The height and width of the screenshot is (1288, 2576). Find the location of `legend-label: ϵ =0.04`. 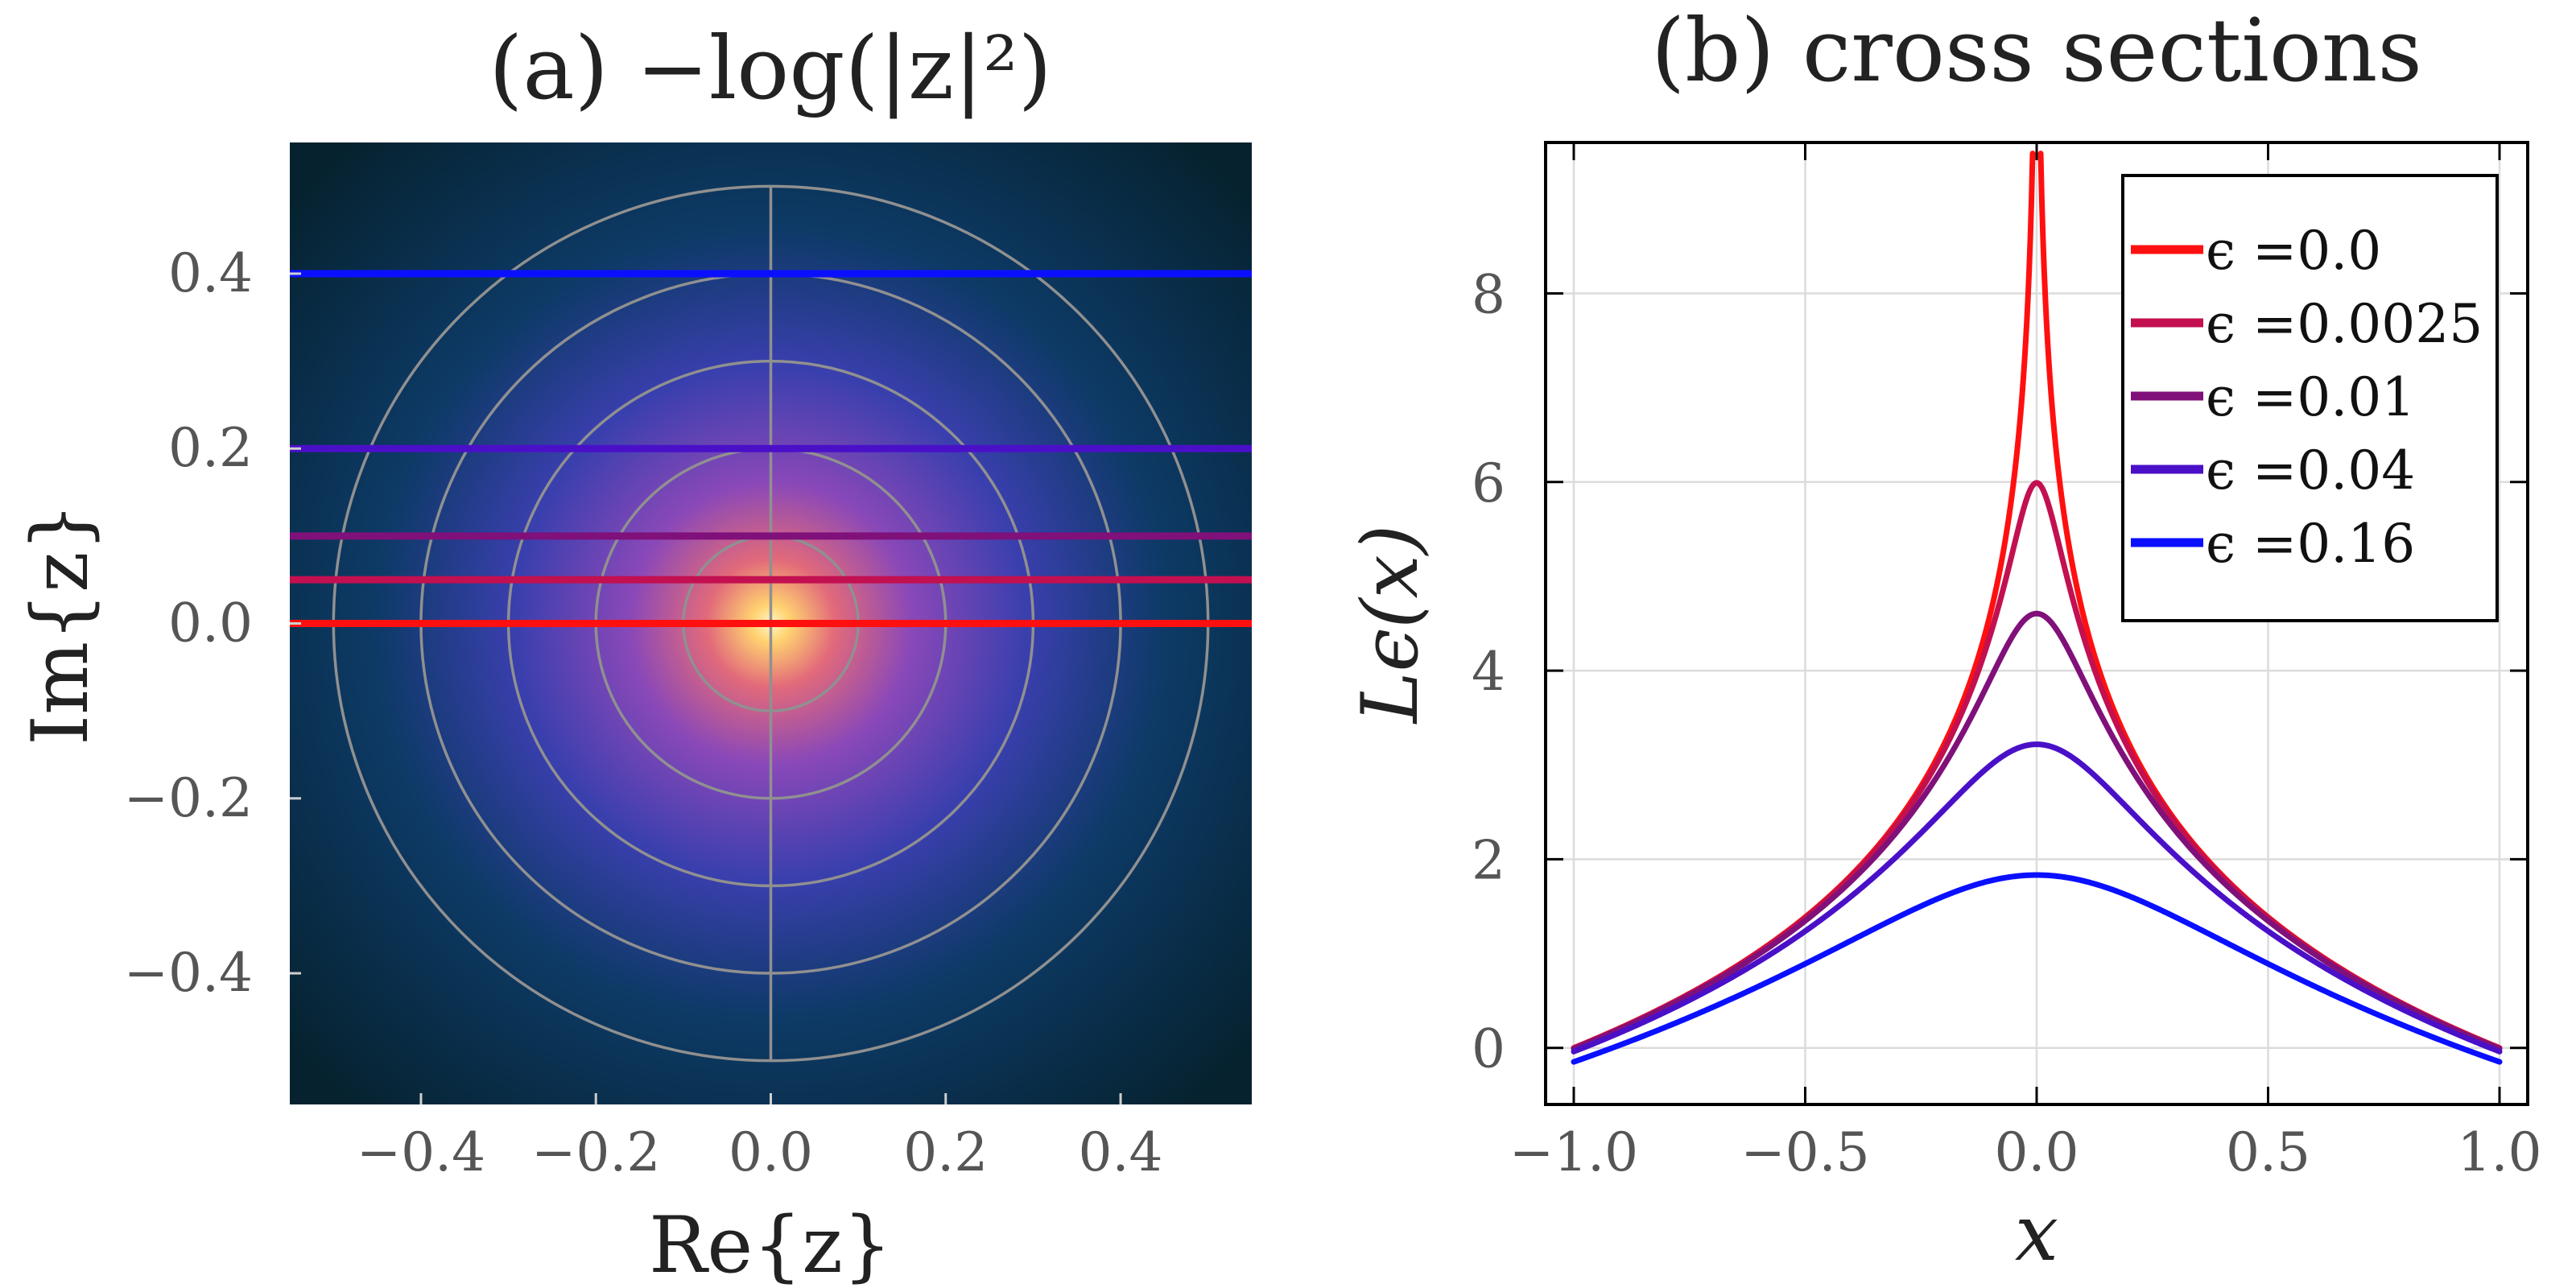

legend-label: ϵ =0.04 is located at coordinates (2310, 471).